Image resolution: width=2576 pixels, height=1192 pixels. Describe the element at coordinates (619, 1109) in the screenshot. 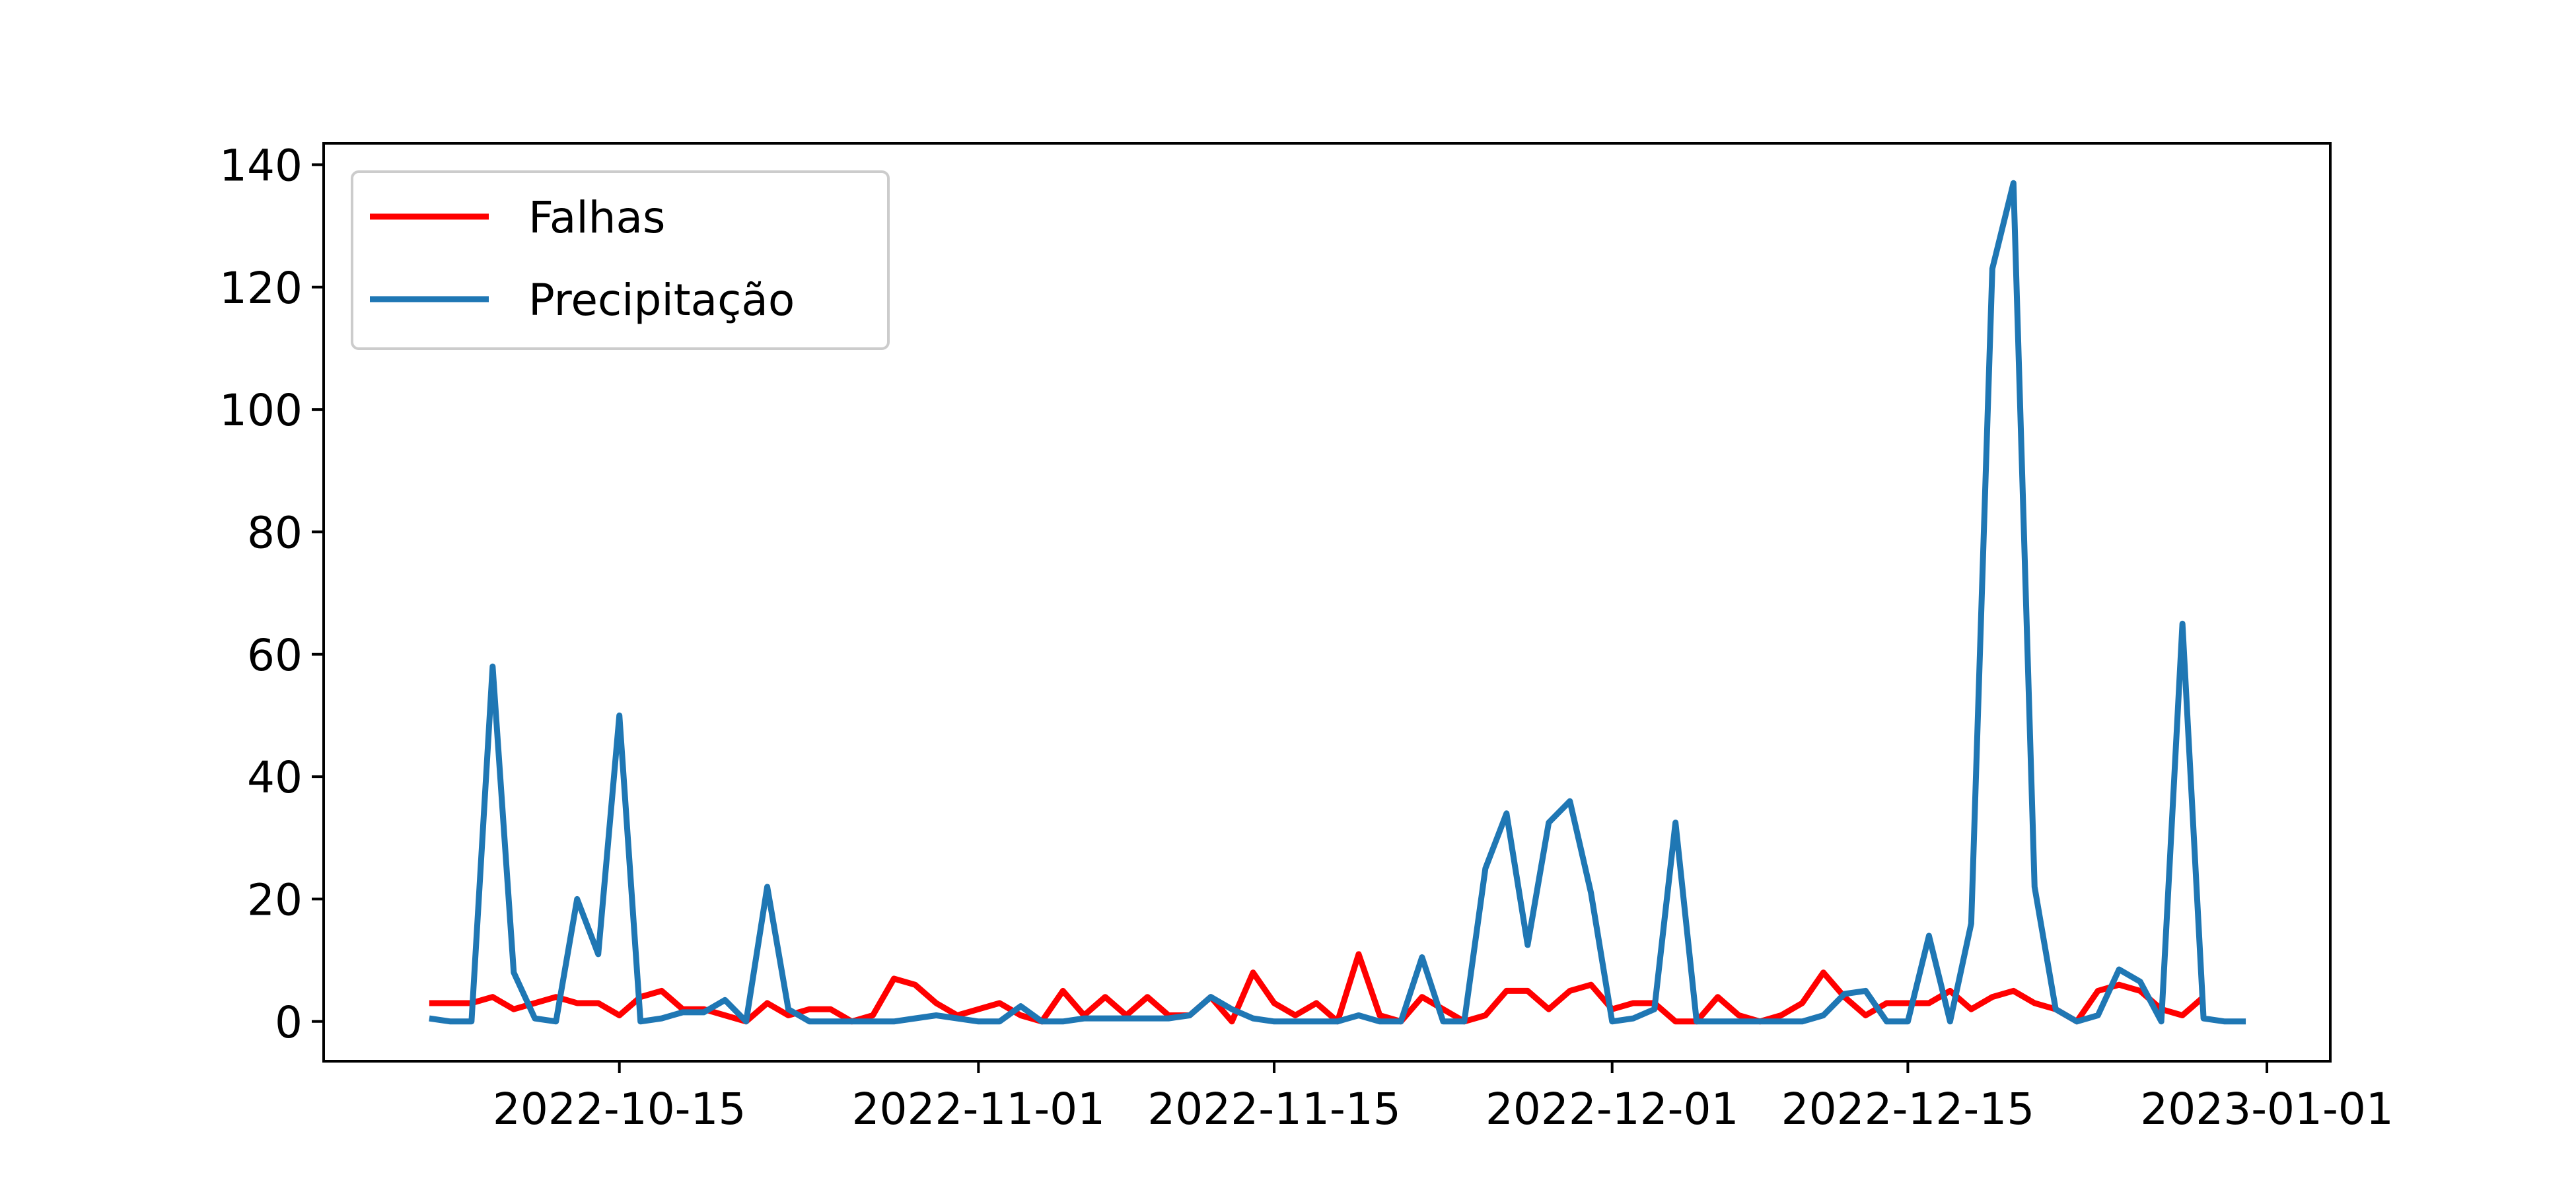

I see `x-tick-label-0: 2022-10-15` at that location.